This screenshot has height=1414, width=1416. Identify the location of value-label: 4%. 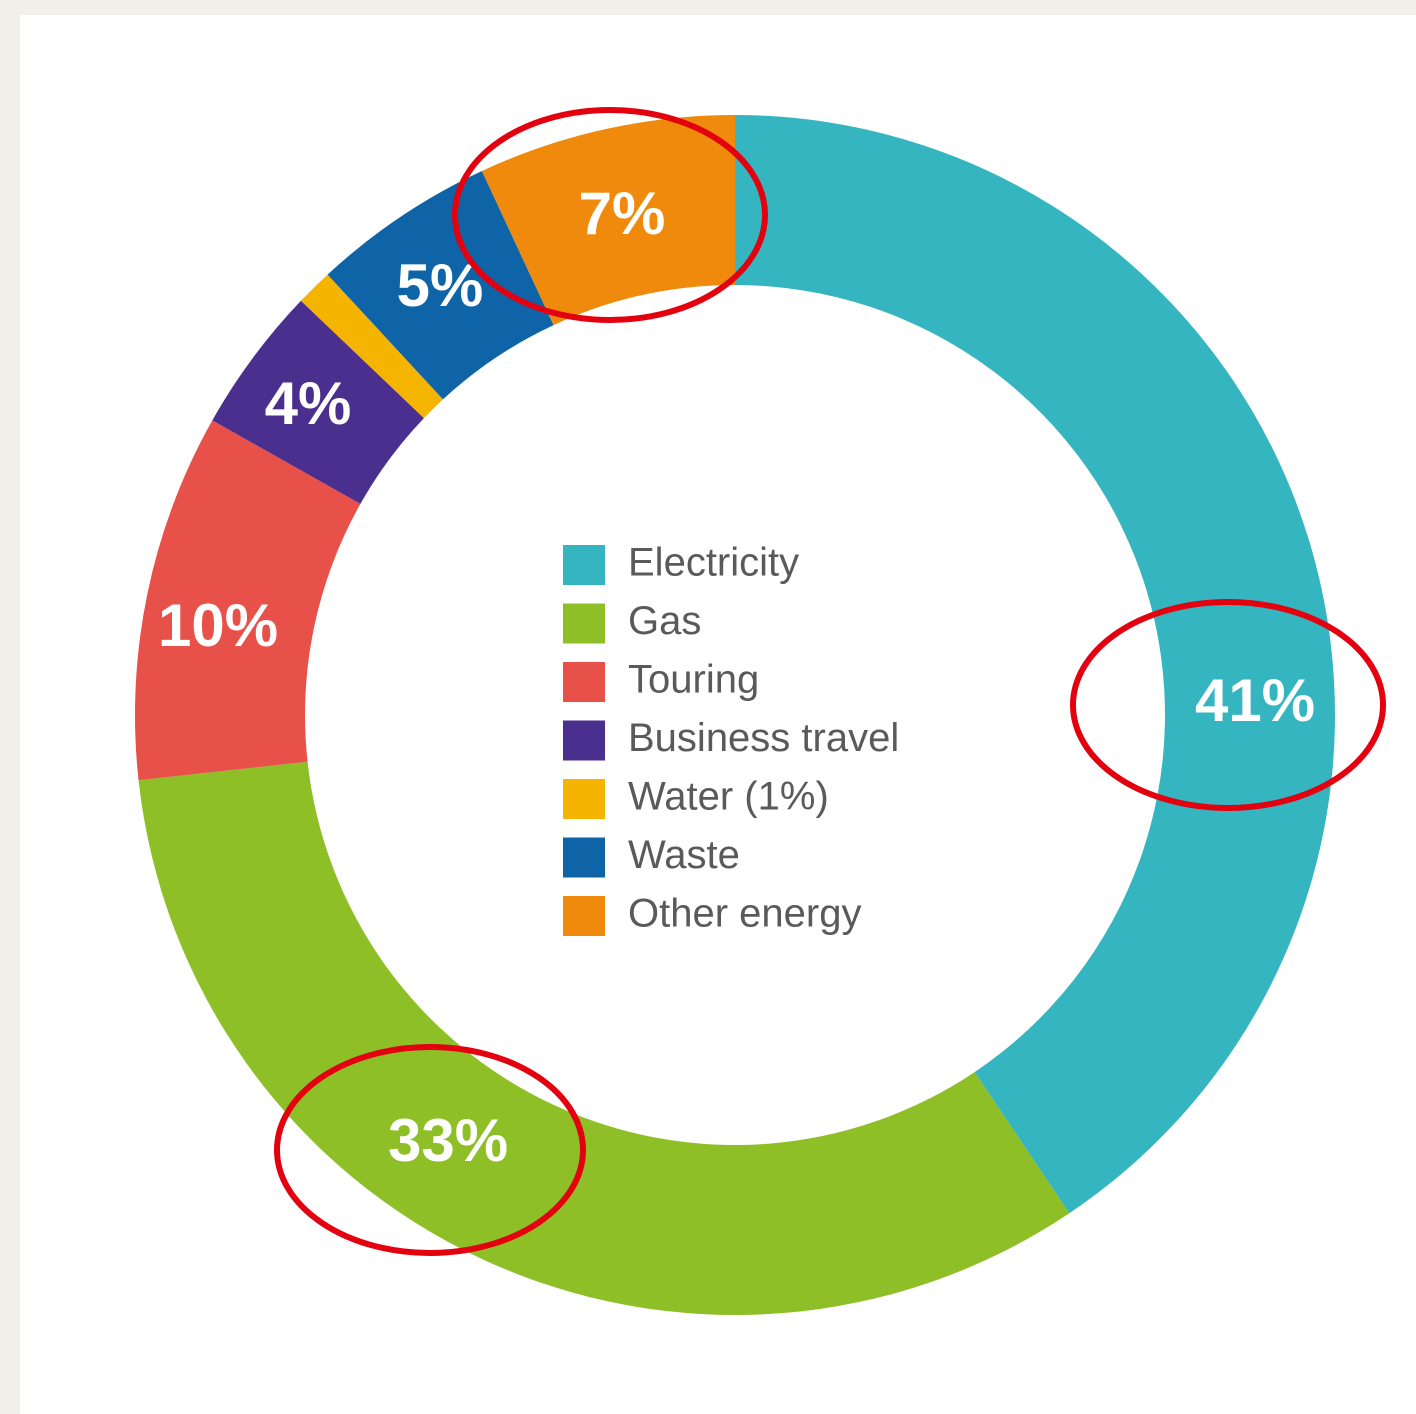
(308, 403).